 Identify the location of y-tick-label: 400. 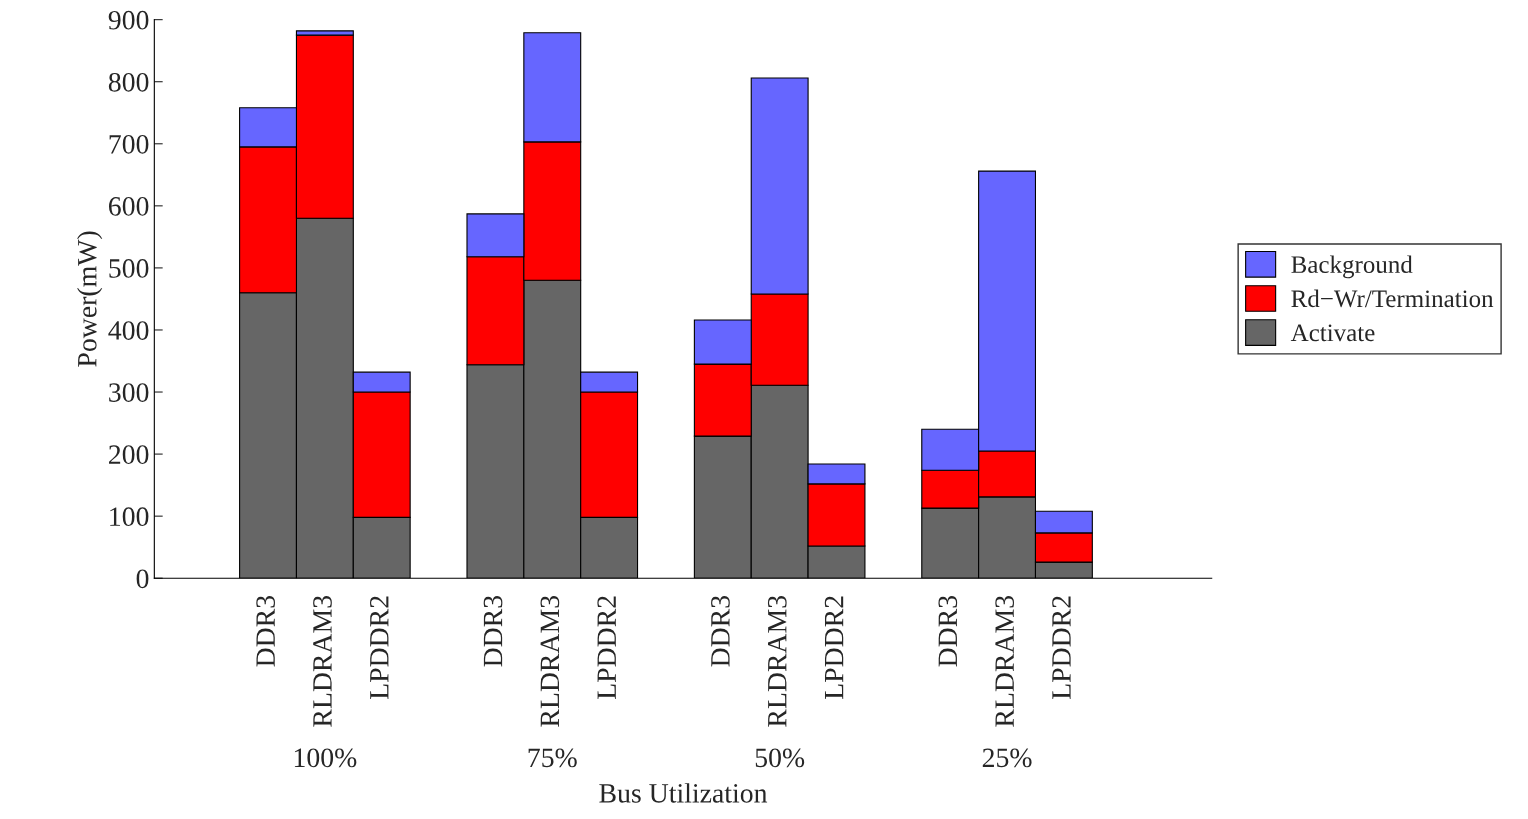
(128, 330).